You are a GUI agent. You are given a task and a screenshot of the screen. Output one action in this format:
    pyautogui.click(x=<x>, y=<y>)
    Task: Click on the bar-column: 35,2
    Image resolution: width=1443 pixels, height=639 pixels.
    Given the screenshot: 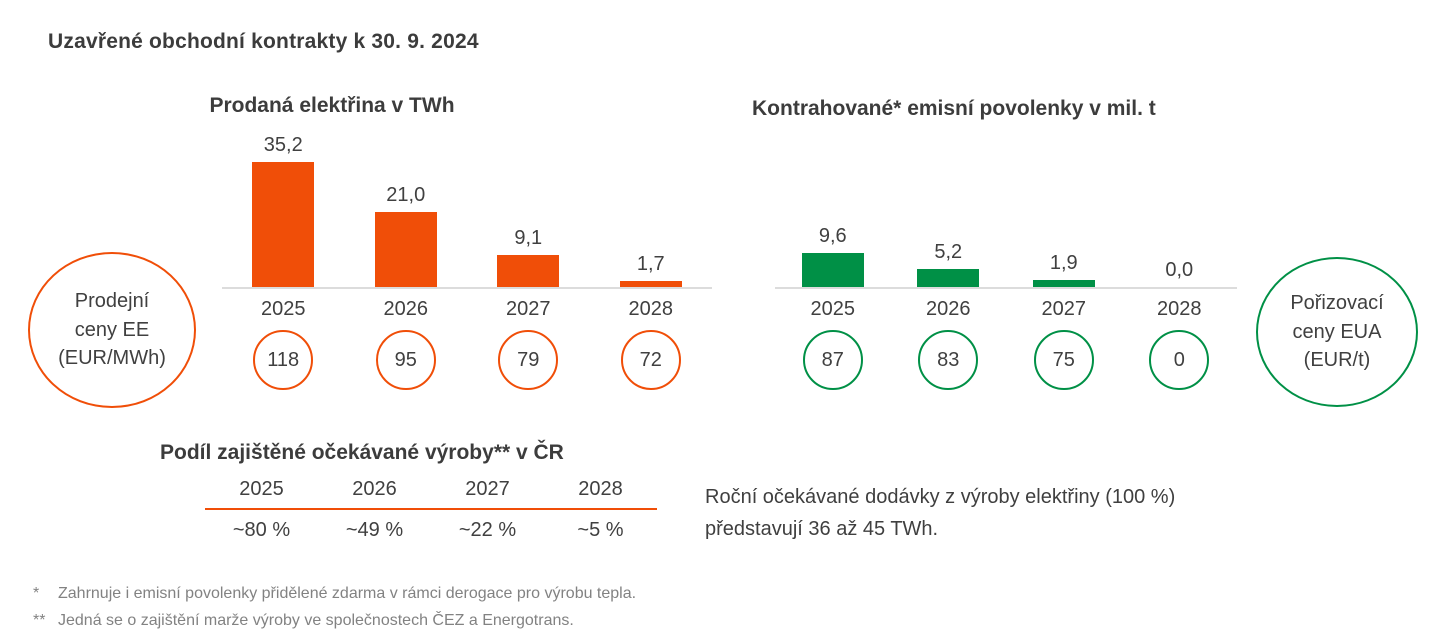 What is the action you would take?
    pyautogui.click(x=283, y=210)
    